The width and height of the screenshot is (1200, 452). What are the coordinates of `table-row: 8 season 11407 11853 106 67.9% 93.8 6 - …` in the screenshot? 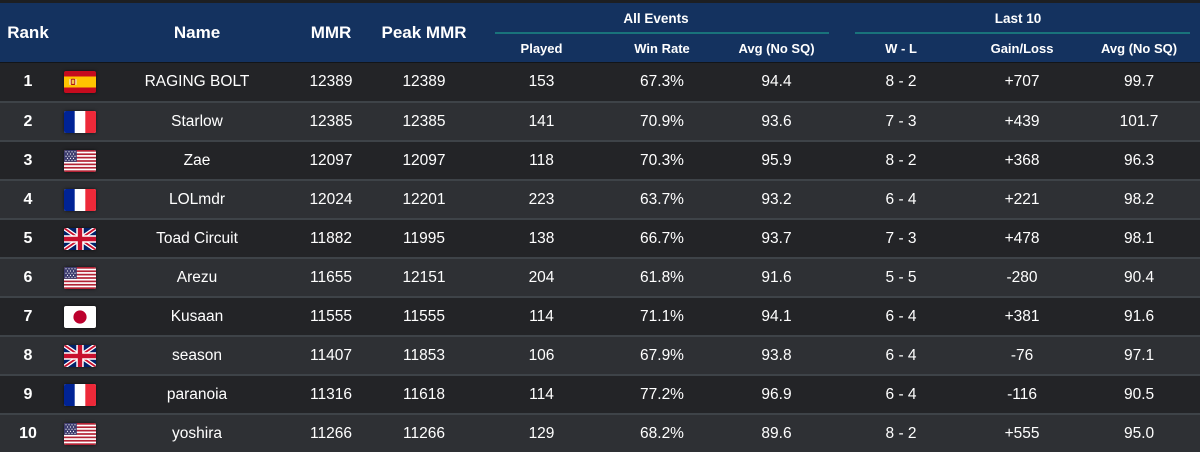 It's located at (600, 354).